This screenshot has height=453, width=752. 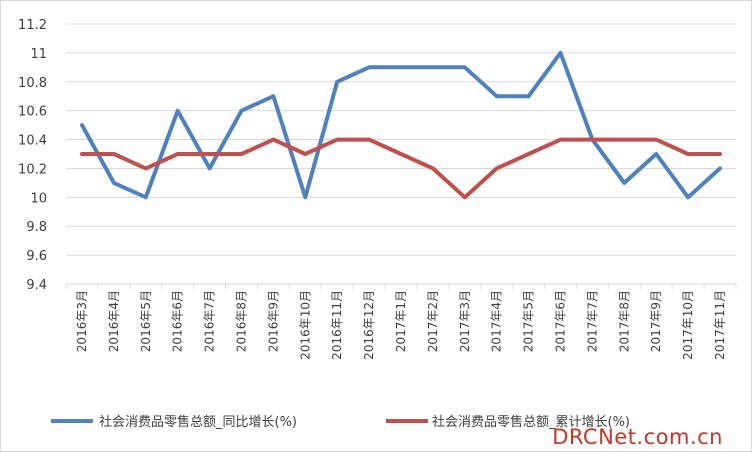 What do you see at coordinates (36, 256) in the screenshot?
I see `y-tick-label-1: 9.6` at bounding box center [36, 256].